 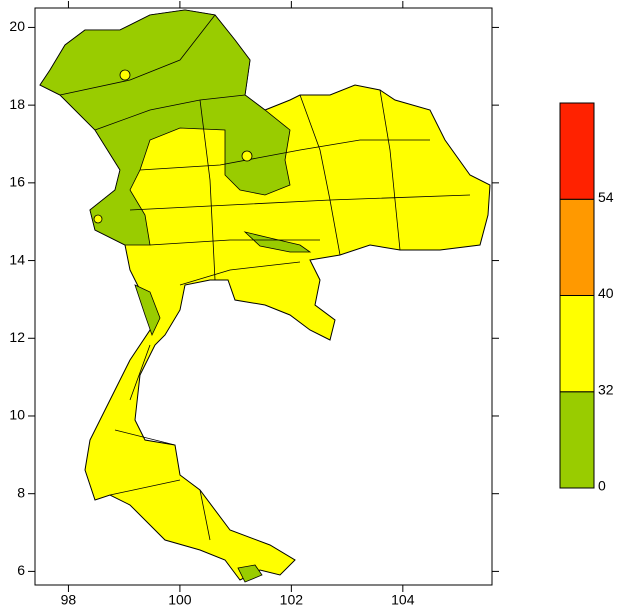 What do you see at coordinates (17, 415) in the screenshot?
I see `y-tick-label: 10` at bounding box center [17, 415].